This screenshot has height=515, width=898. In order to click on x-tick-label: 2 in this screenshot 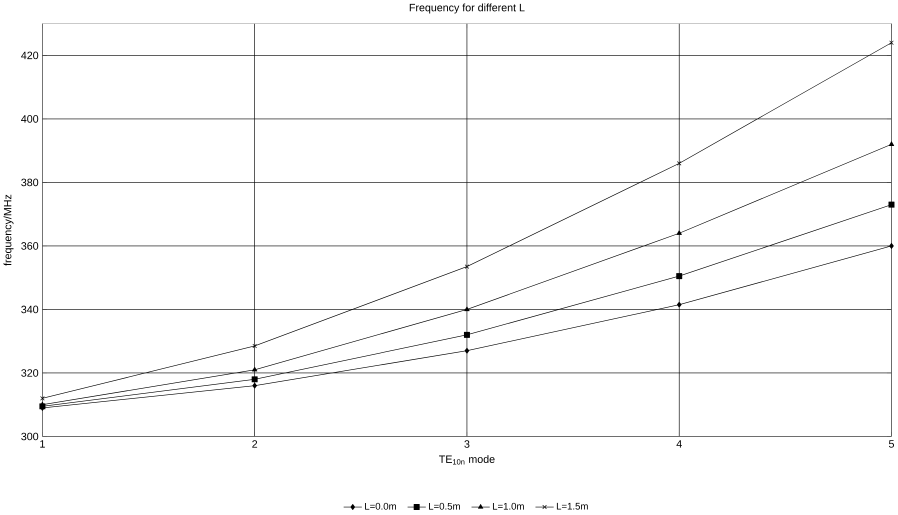, I will do `click(255, 444)`.